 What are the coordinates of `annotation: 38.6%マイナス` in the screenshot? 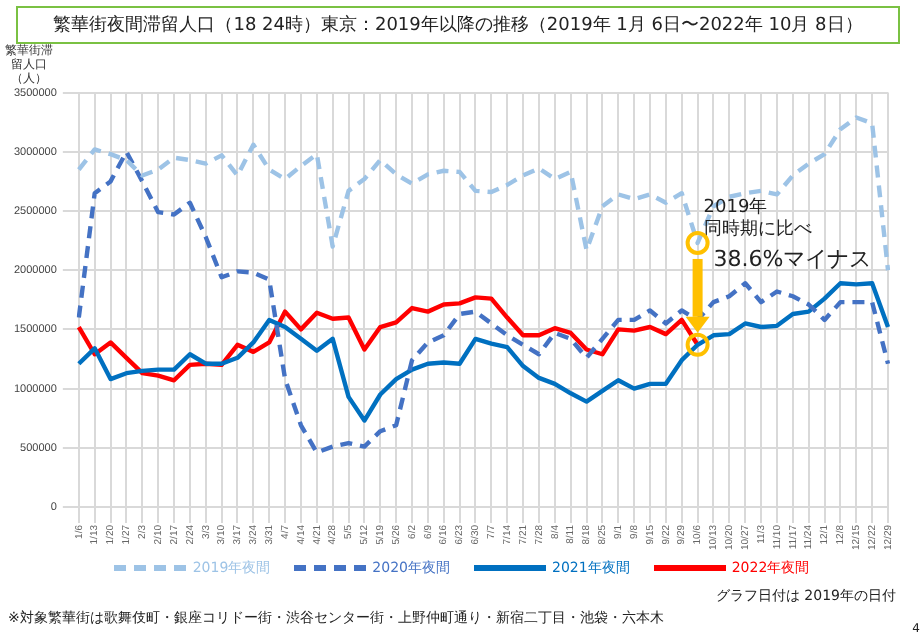 It's located at (792, 259).